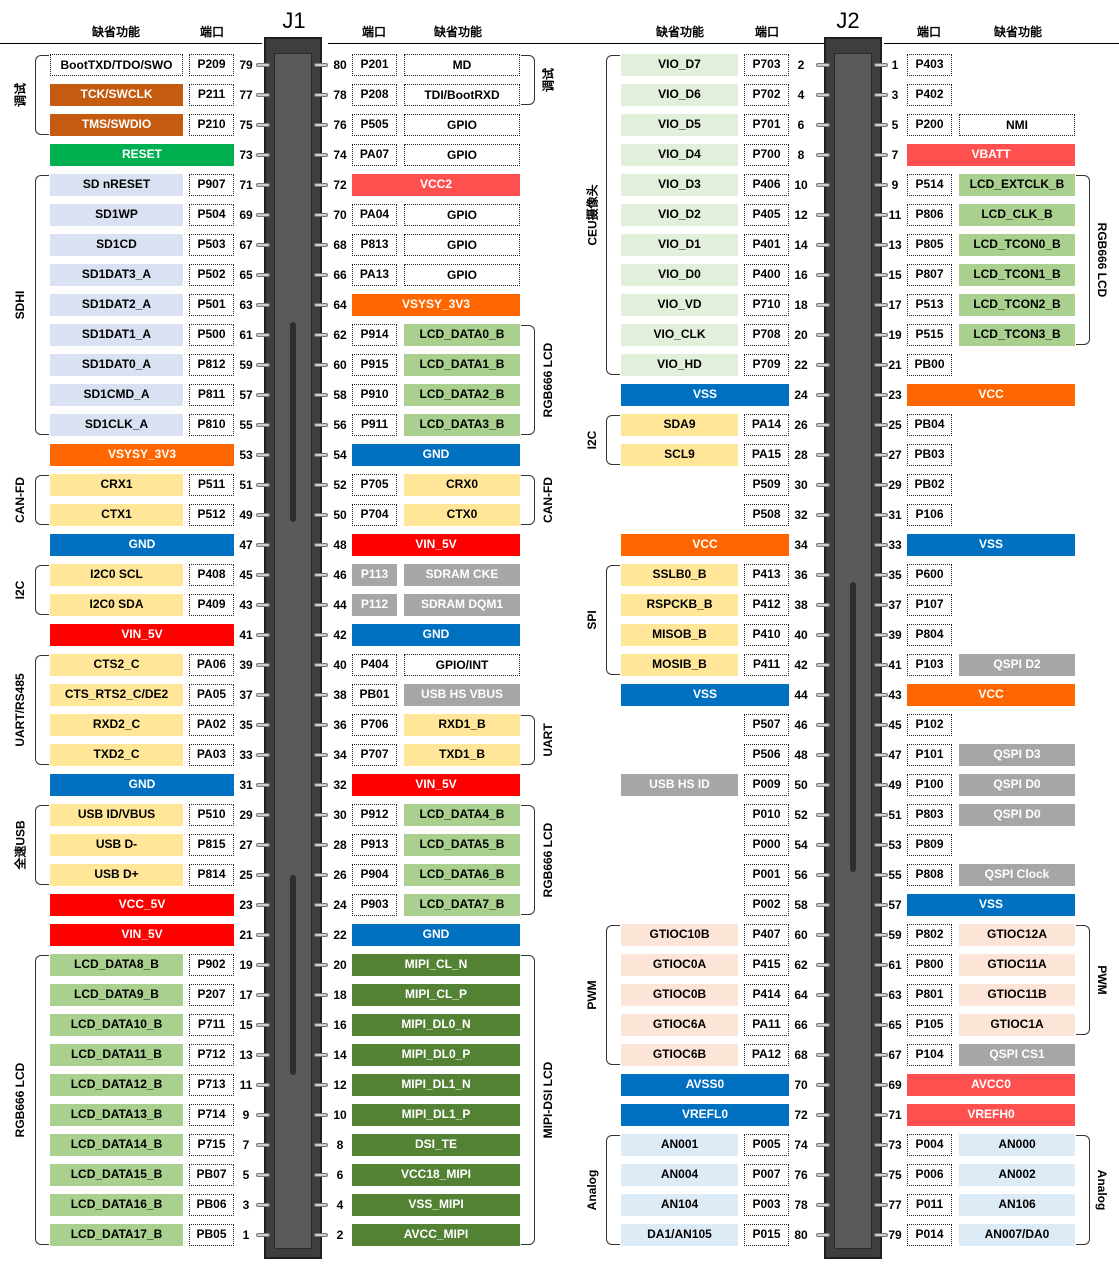 The image size is (1119, 1269). Describe the element at coordinates (246, 305) in the screenshot. I see `pin-number: 63` at that location.